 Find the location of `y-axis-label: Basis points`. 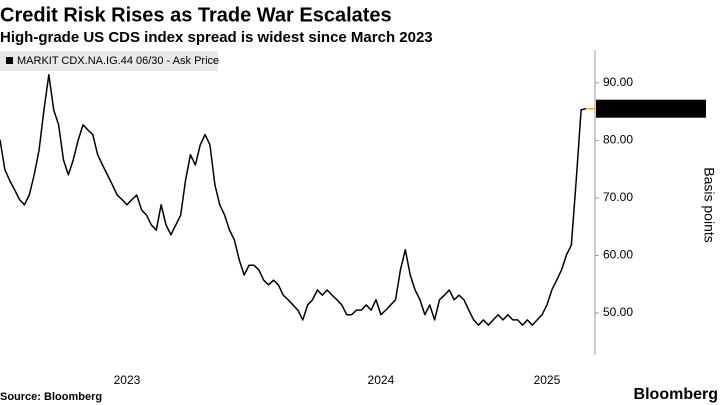

y-axis-label: Basis points is located at coordinates (709, 204).